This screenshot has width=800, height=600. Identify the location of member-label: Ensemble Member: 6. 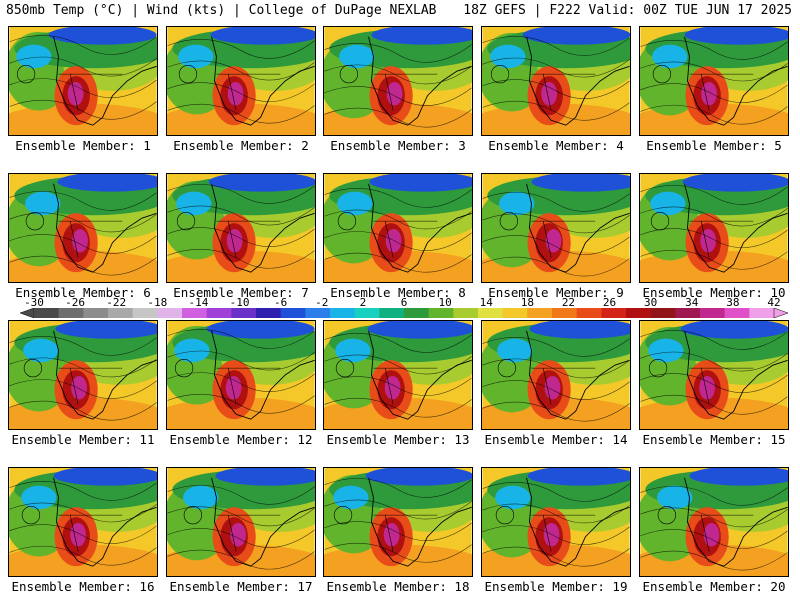
(83, 292).